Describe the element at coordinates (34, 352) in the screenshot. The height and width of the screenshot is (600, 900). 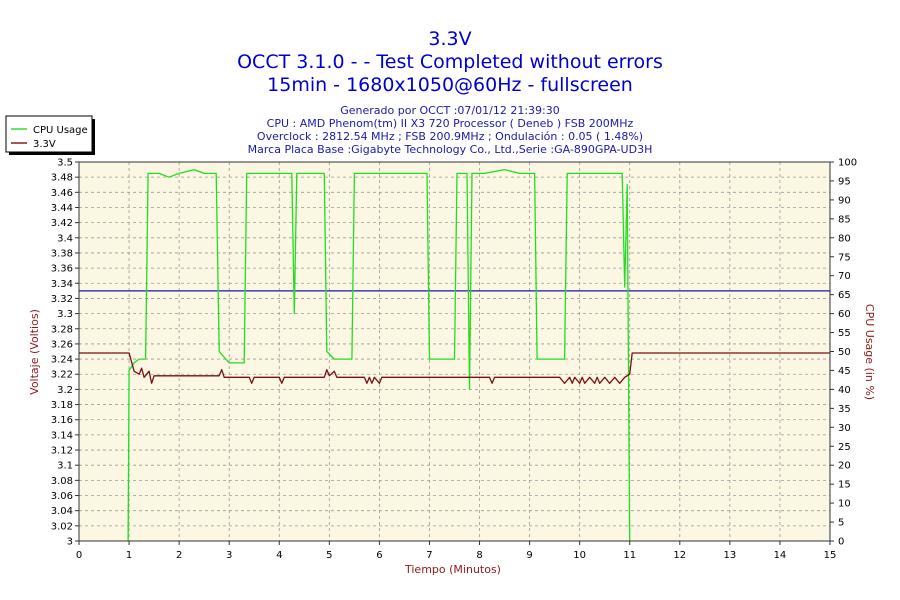
I see `y-axis-label: Voltaje (Voltios)` at that location.